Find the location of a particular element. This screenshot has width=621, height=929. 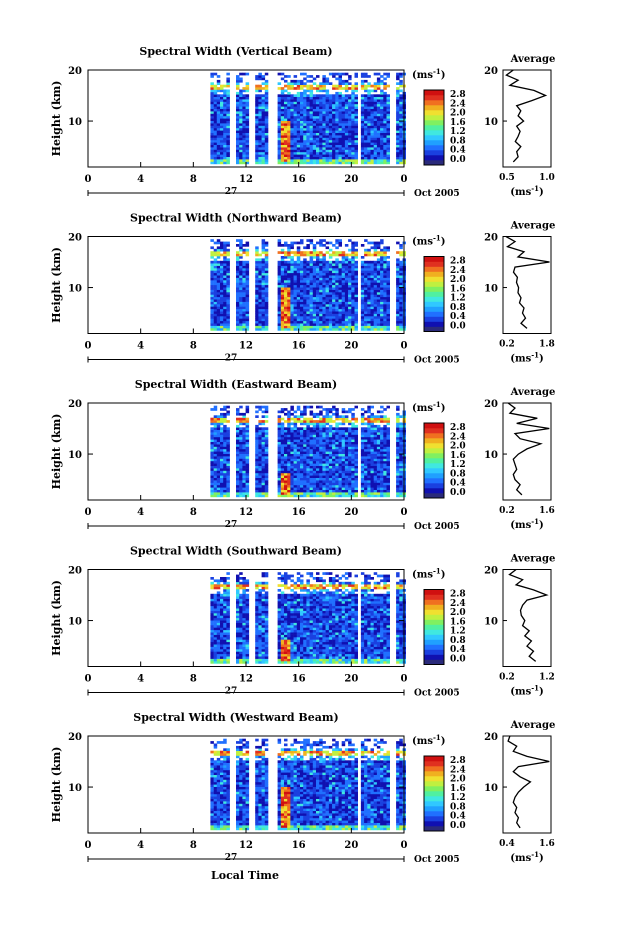

profile-unit-label: (ms-1) is located at coordinates (526, 358).